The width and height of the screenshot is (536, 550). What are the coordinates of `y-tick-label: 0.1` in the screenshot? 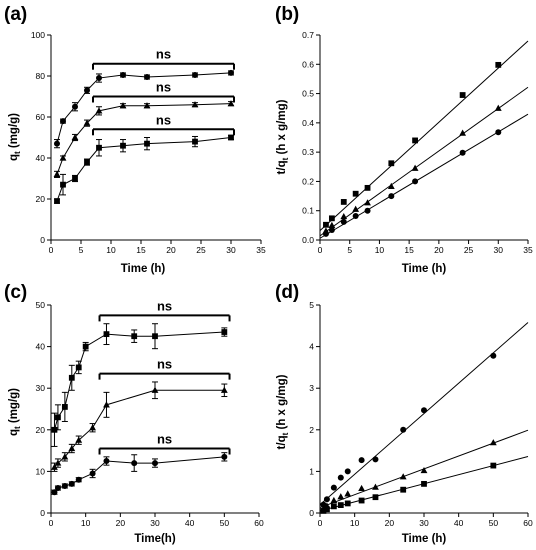 It's located at (308, 211).